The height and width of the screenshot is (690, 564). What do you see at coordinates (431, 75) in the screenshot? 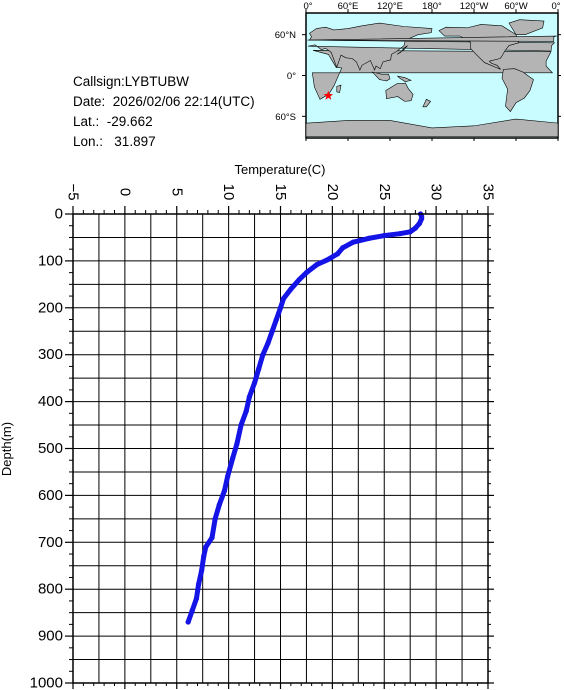
I see `map-frame` at bounding box center [431, 75].